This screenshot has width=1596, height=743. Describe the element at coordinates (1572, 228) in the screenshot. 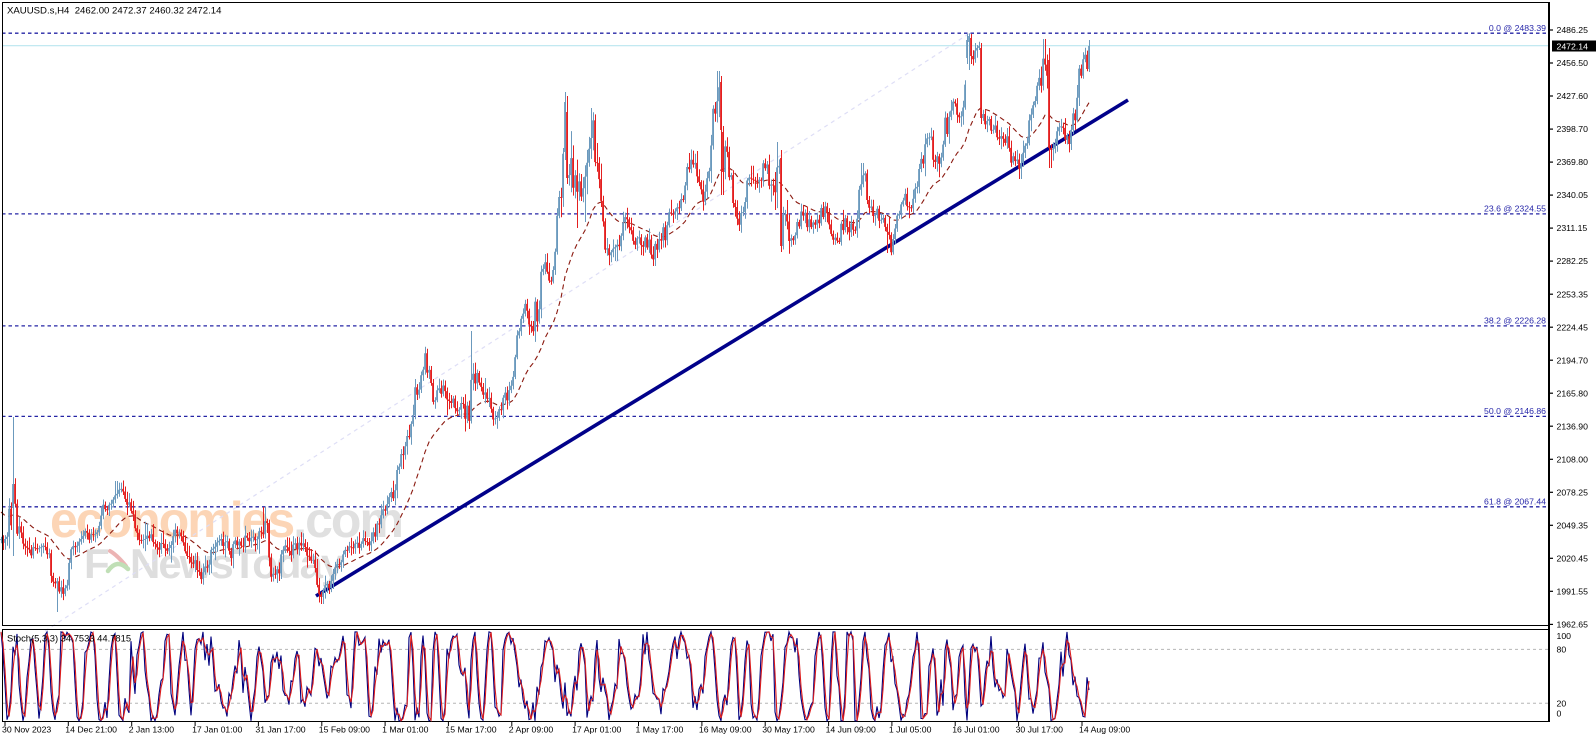

I see `svg-text: 2311.15` at that location.